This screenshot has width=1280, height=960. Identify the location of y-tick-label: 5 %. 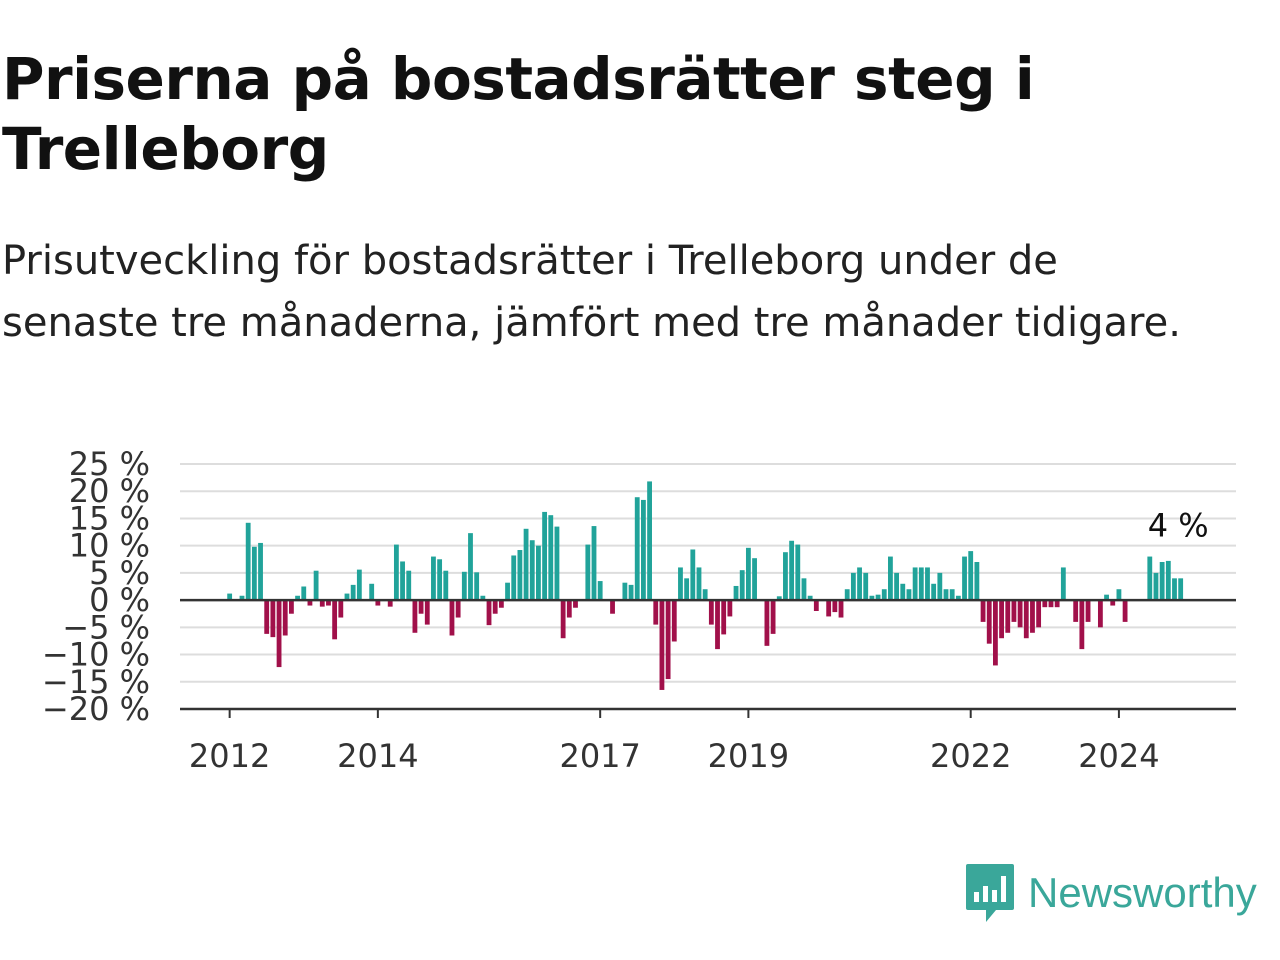
(119, 573).